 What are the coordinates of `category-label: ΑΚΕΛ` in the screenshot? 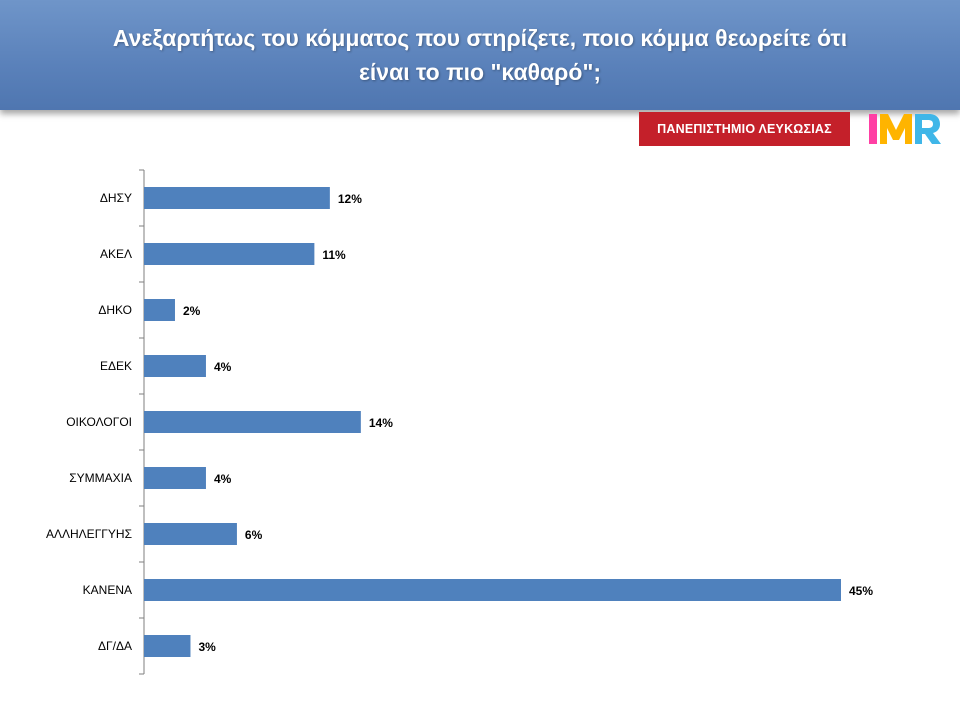 It's located at (116, 254).